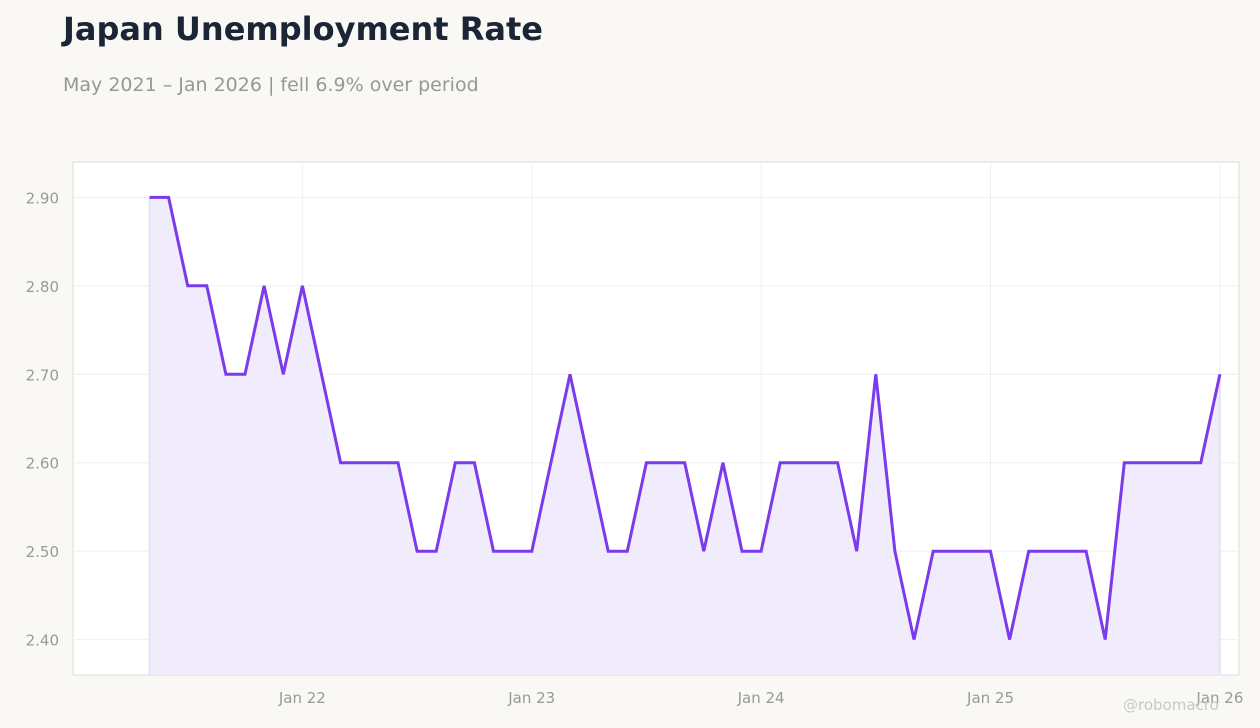  What do you see at coordinates (42, 552) in the screenshot?
I see `y-tick-label: 2.50` at bounding box center [42, 552].